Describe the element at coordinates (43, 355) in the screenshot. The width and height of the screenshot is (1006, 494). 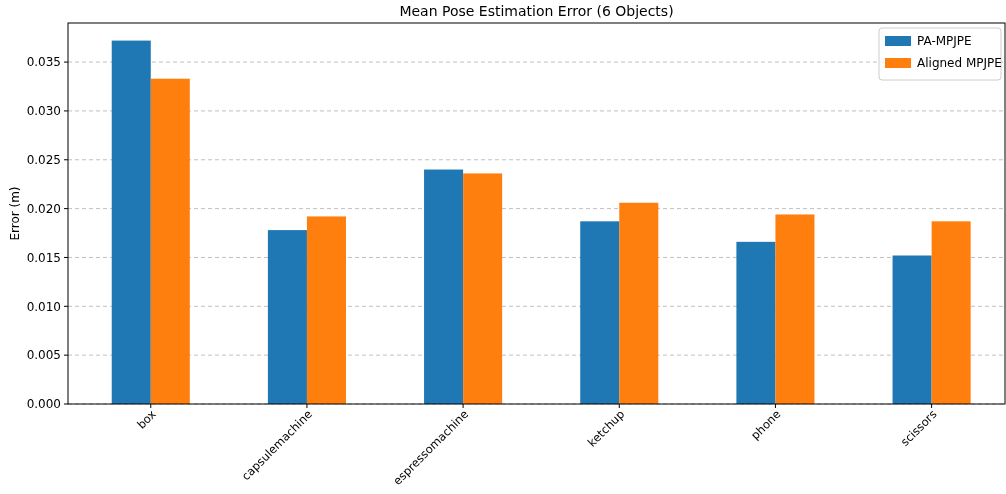
I see `y-tick-label: 0.005` at that location.